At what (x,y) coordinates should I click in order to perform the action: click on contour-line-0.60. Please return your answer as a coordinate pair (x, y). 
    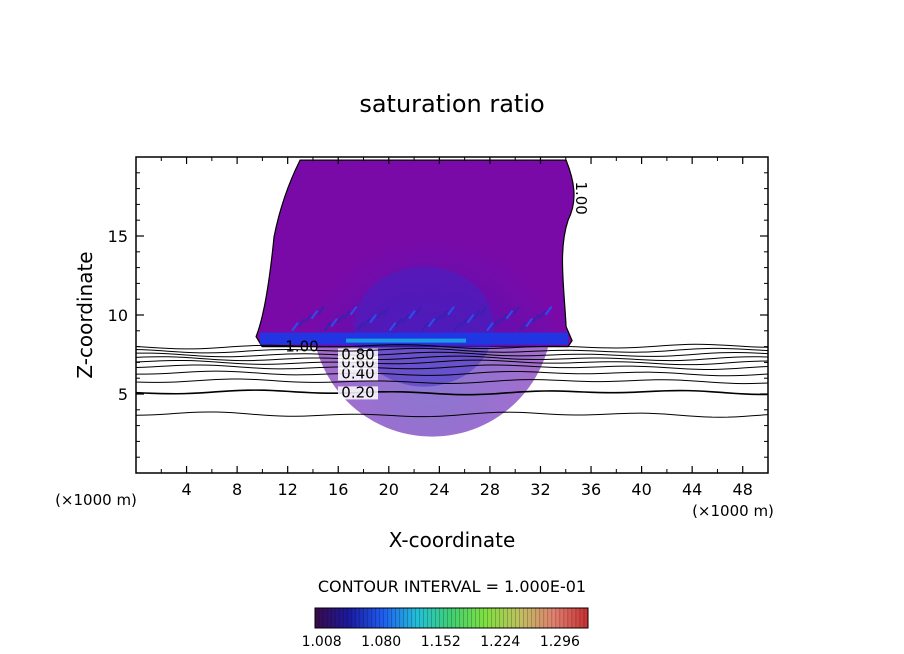
    Looking at the image, I should click on (452, 362).